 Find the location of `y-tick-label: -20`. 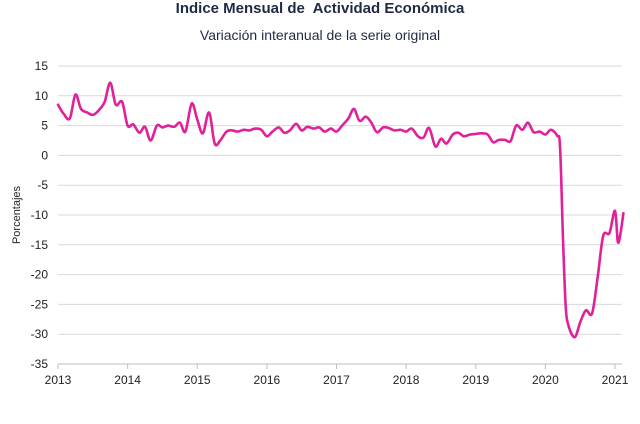

y-tick-label: -20 is located at coordinates (40, 275).